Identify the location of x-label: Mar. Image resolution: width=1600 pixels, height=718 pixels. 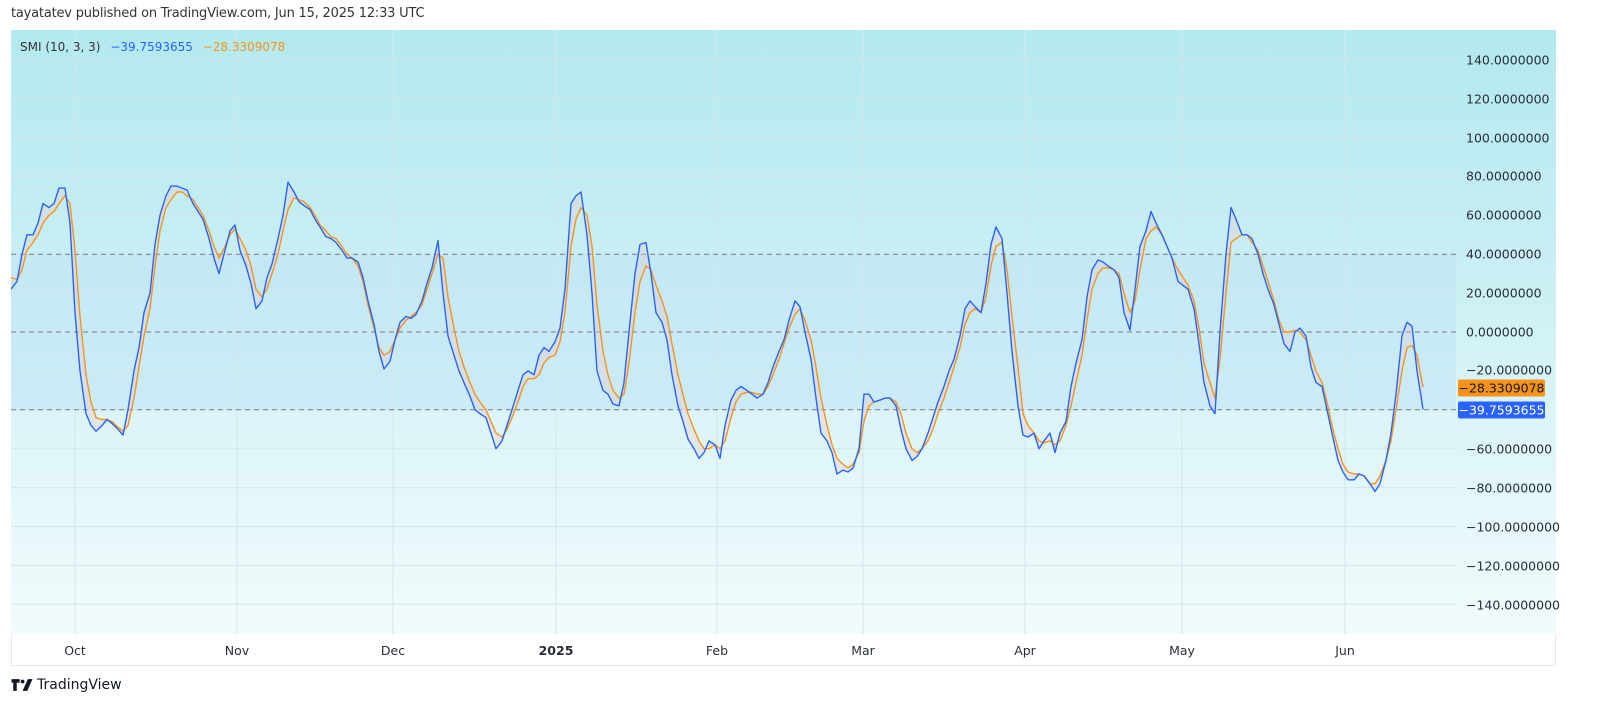
(863, 650).